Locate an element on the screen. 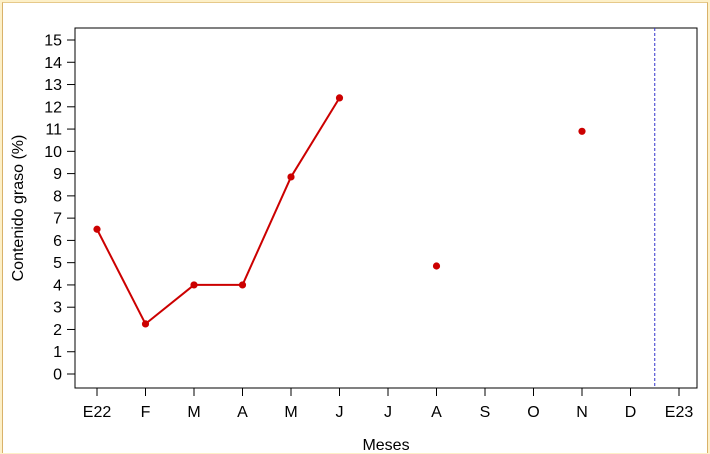  x-tick-label: E23 is located at coordinates (679, 412).